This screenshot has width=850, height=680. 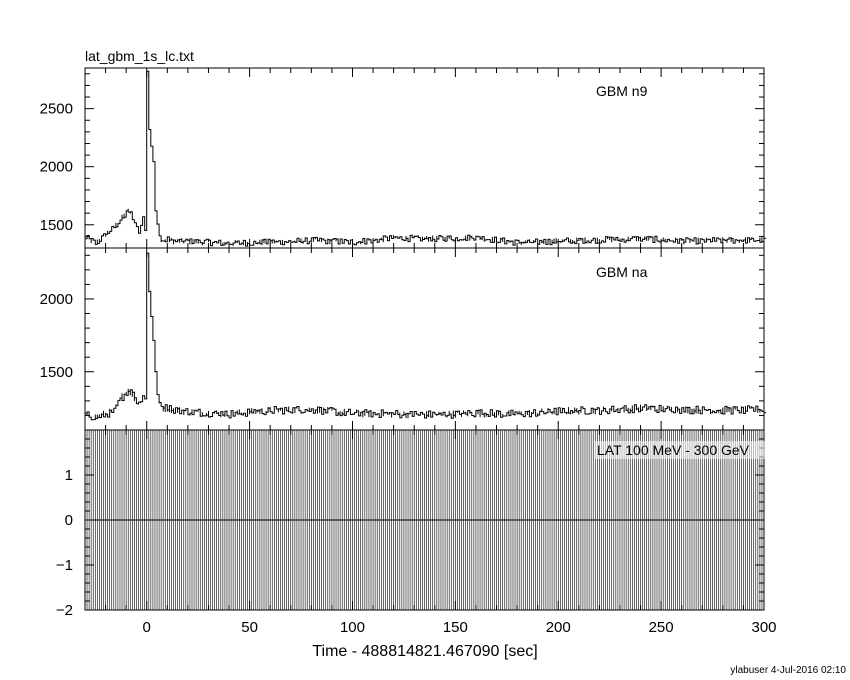 I want to click on x-axis-label: Time - 488814821.467090 [sec], so click(x=424, y=651).